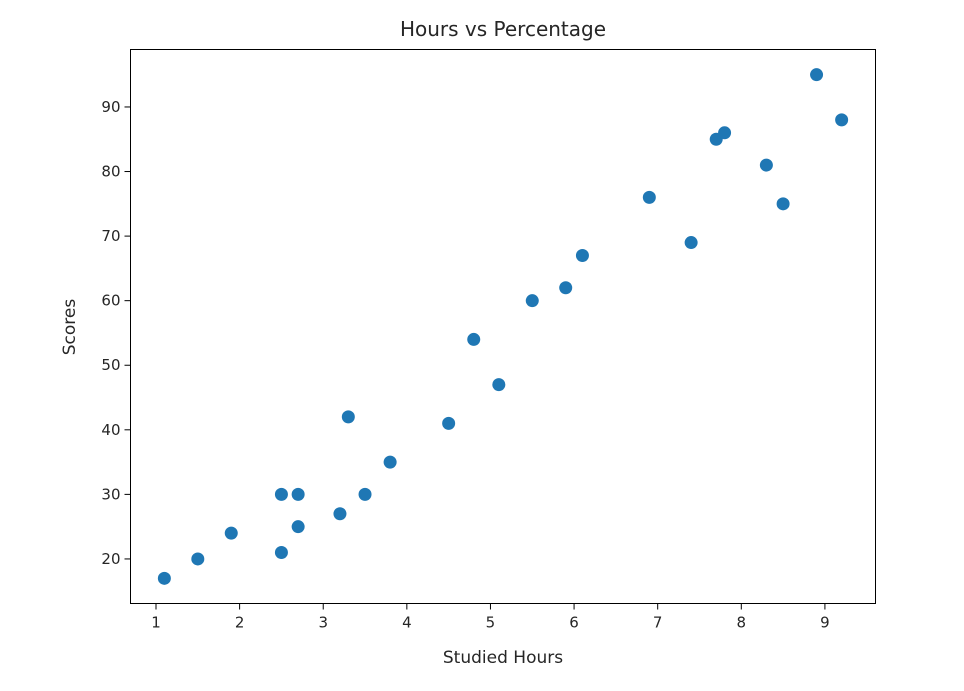  Describe the element at coordinates (574, 623) in the screenshot. I see `x-tick-label: 6` at that location.